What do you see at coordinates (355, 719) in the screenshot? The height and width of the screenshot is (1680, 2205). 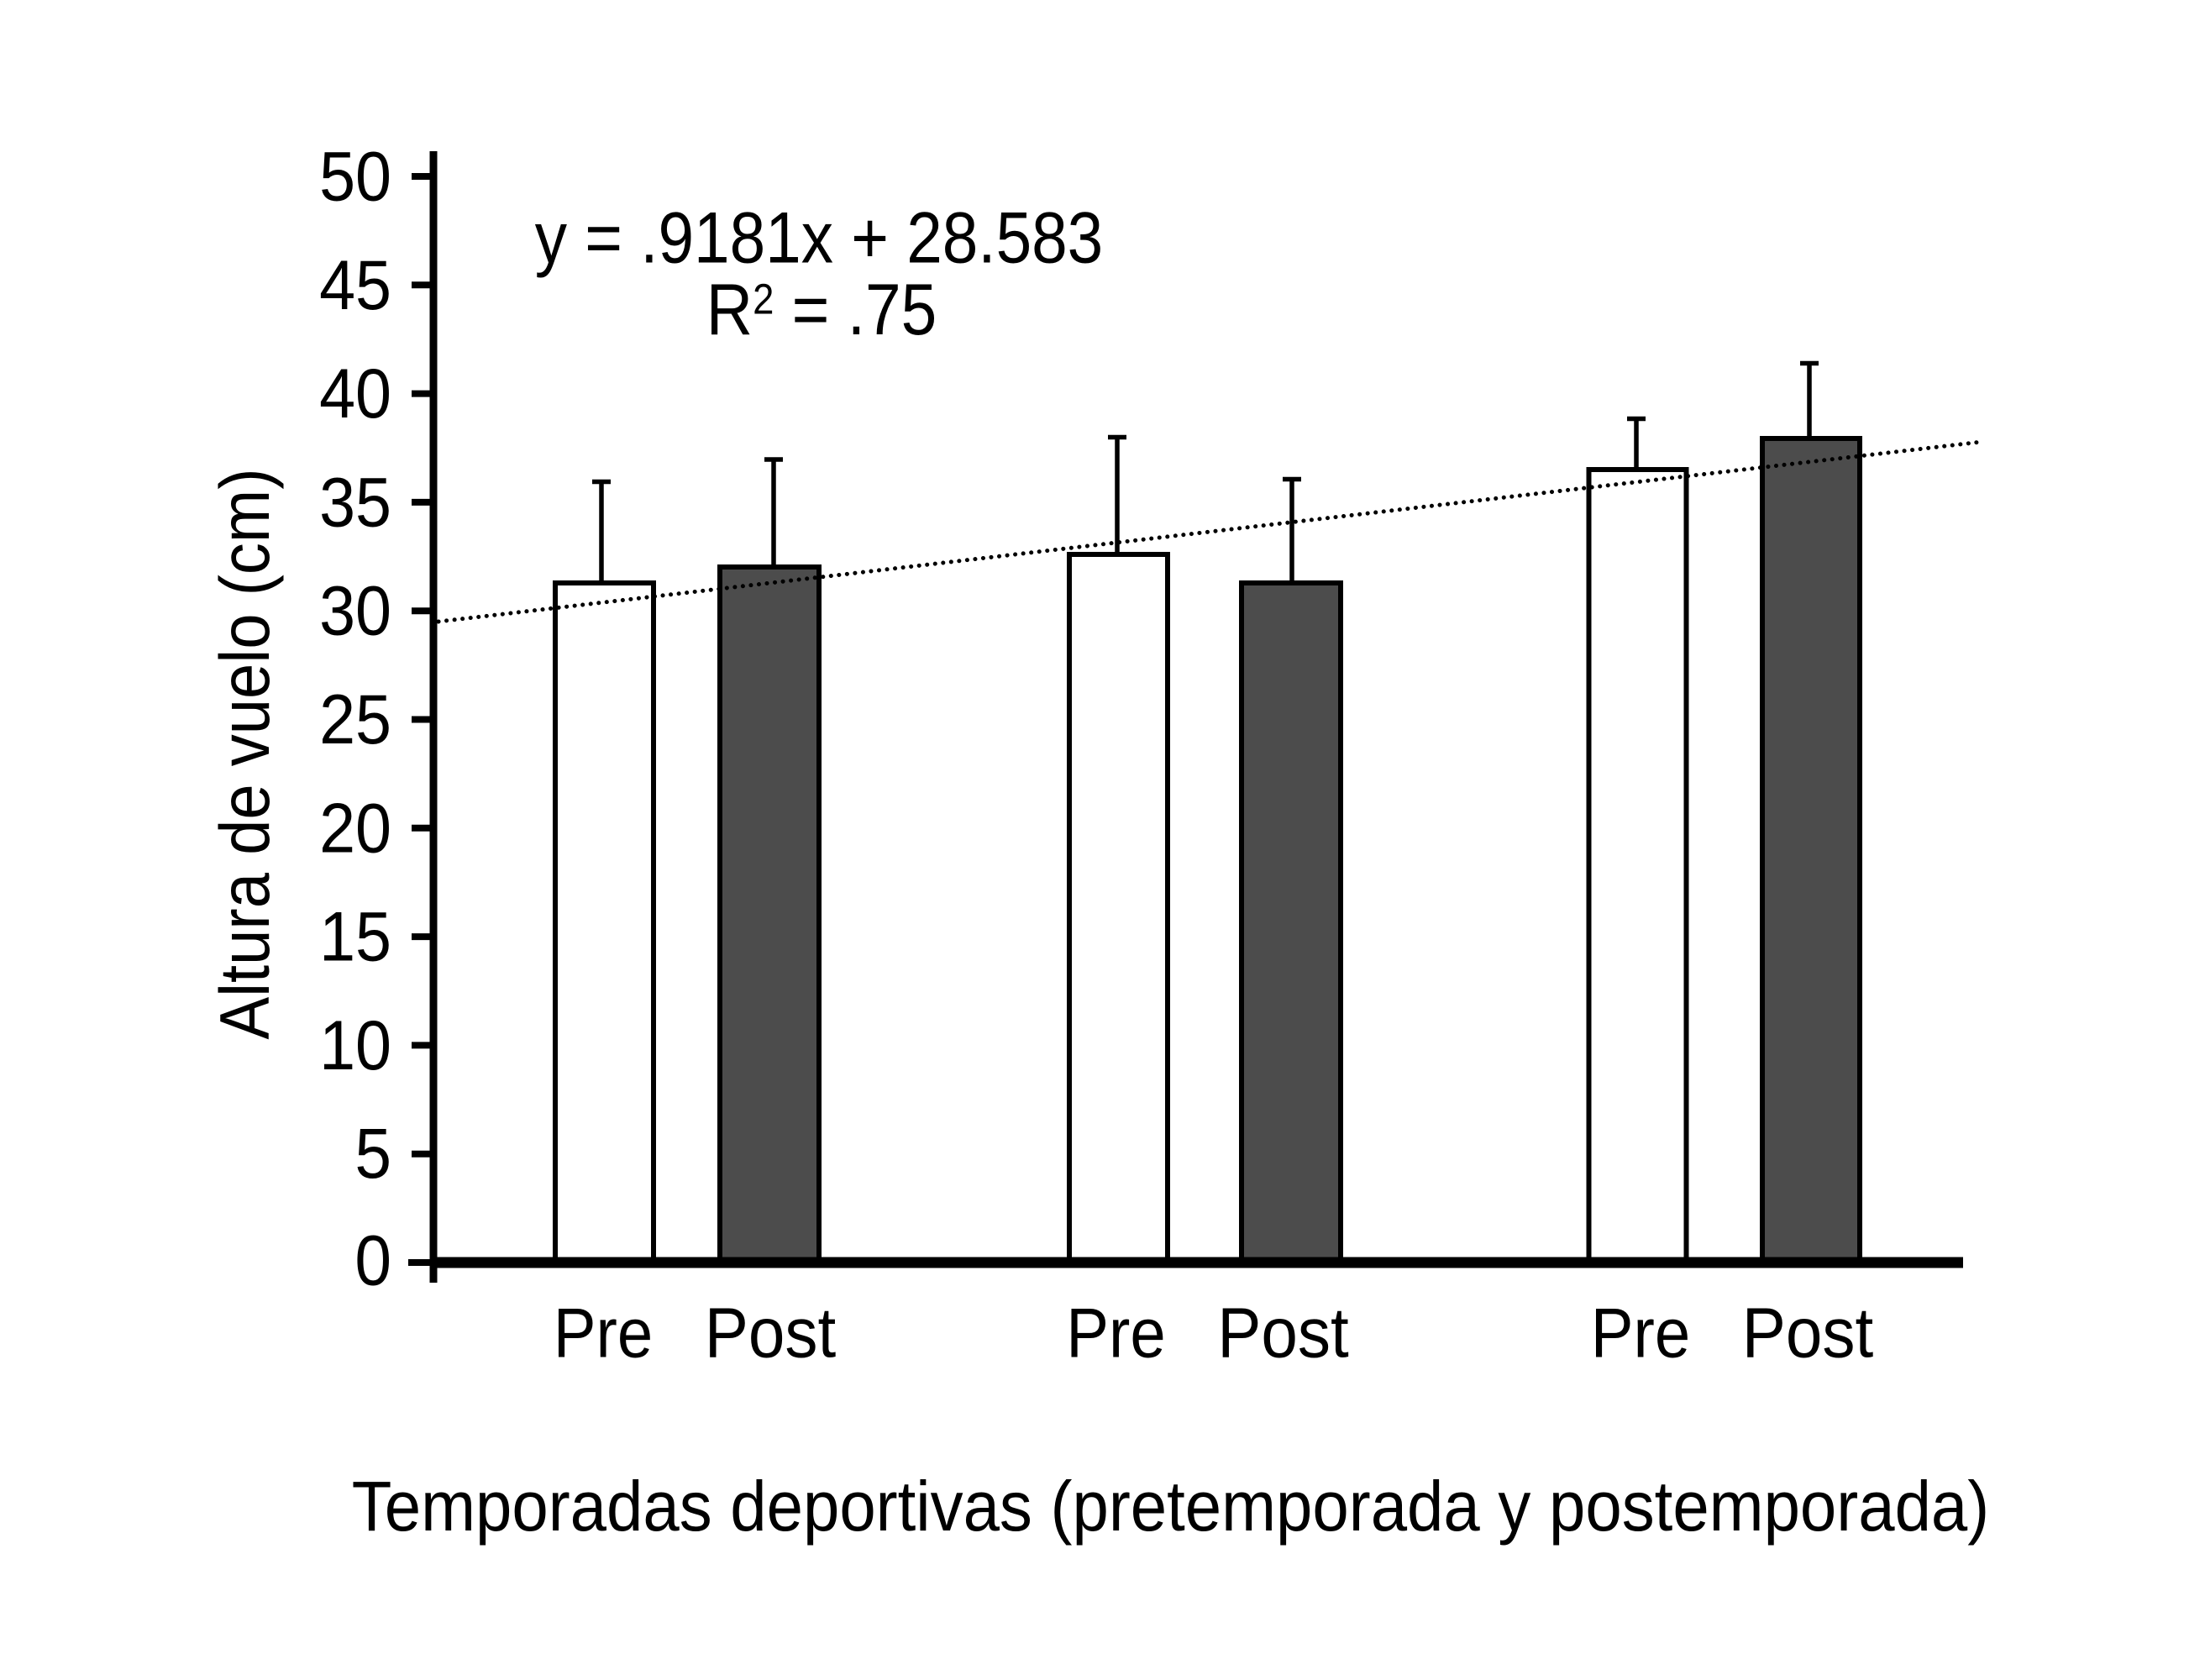 I see `svg-text: 25` at bounding box center [355, 719].